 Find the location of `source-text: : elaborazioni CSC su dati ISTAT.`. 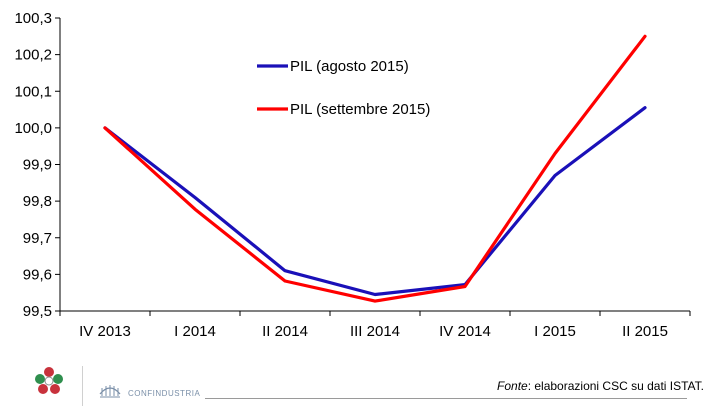

source-text: : elaborazioni CSC su dati ISTAT. is located at coordinates (615, 386).